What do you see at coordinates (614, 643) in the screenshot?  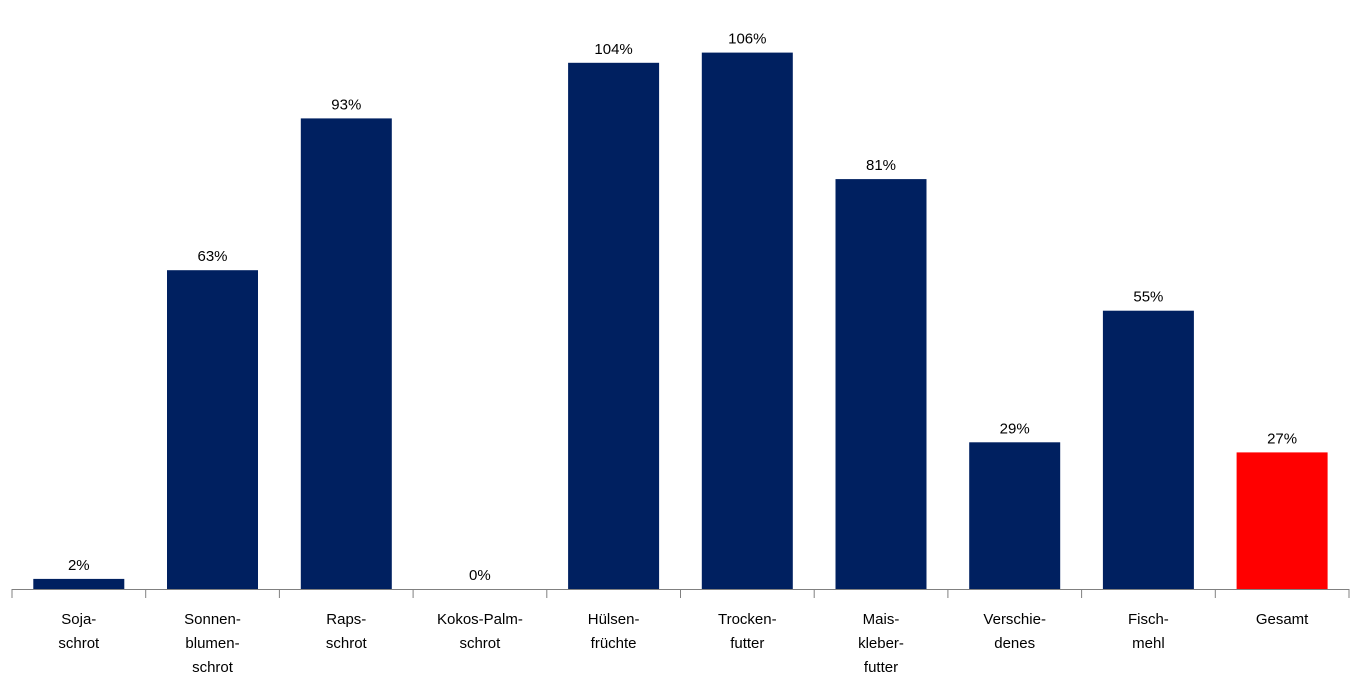 I see `category-label-line: früchte` at bounding box center [614, 643].